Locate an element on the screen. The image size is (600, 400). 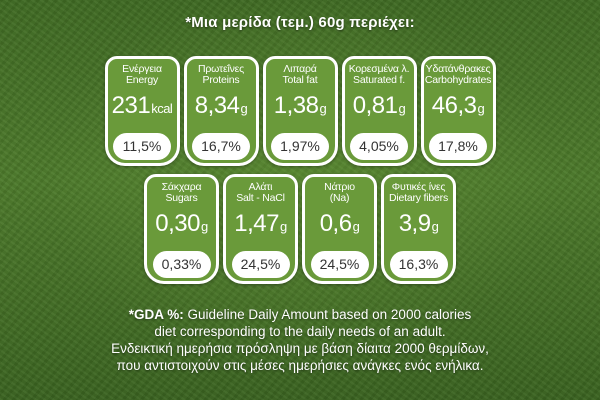
label-english: Saturated f. is located at coordinates (379, 80).